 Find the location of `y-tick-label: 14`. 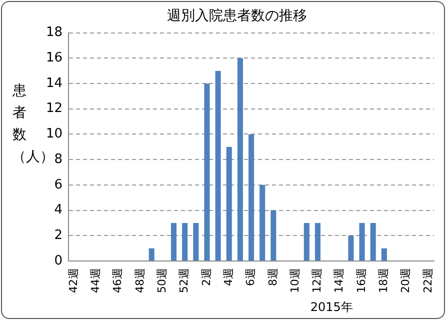

y-tick-label: 14 is located at coordinates (54, 83).